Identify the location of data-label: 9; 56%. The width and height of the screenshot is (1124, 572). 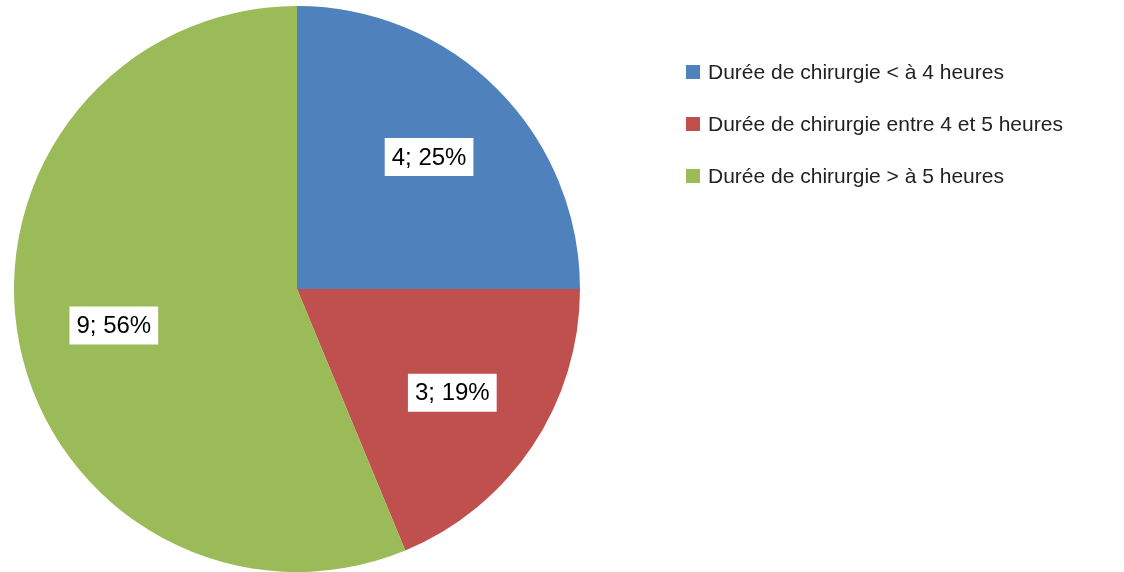
(114, 325).